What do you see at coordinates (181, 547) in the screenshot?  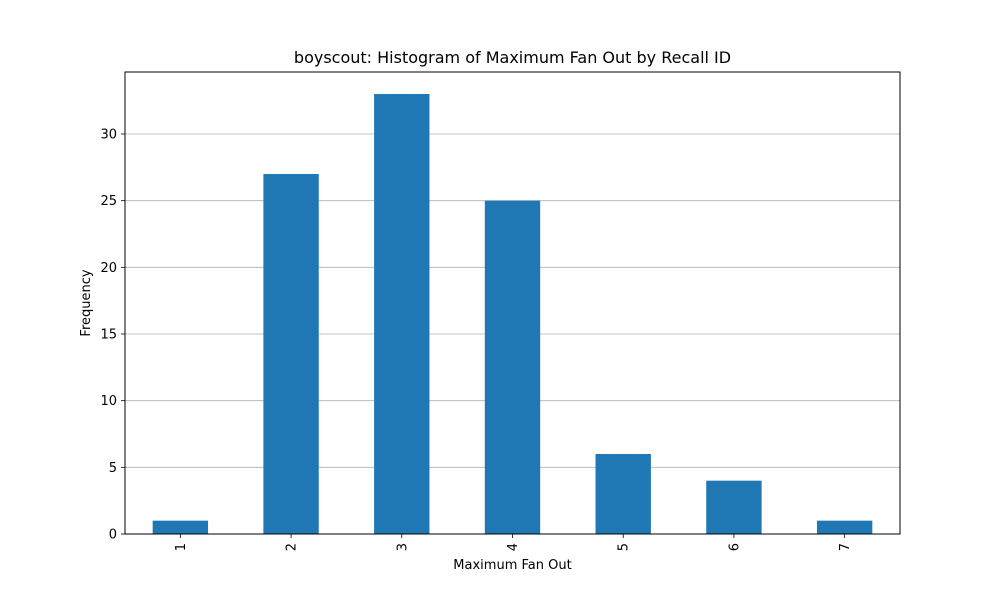 I see `x-tick-label: 1` at bounding box center [181, 547].